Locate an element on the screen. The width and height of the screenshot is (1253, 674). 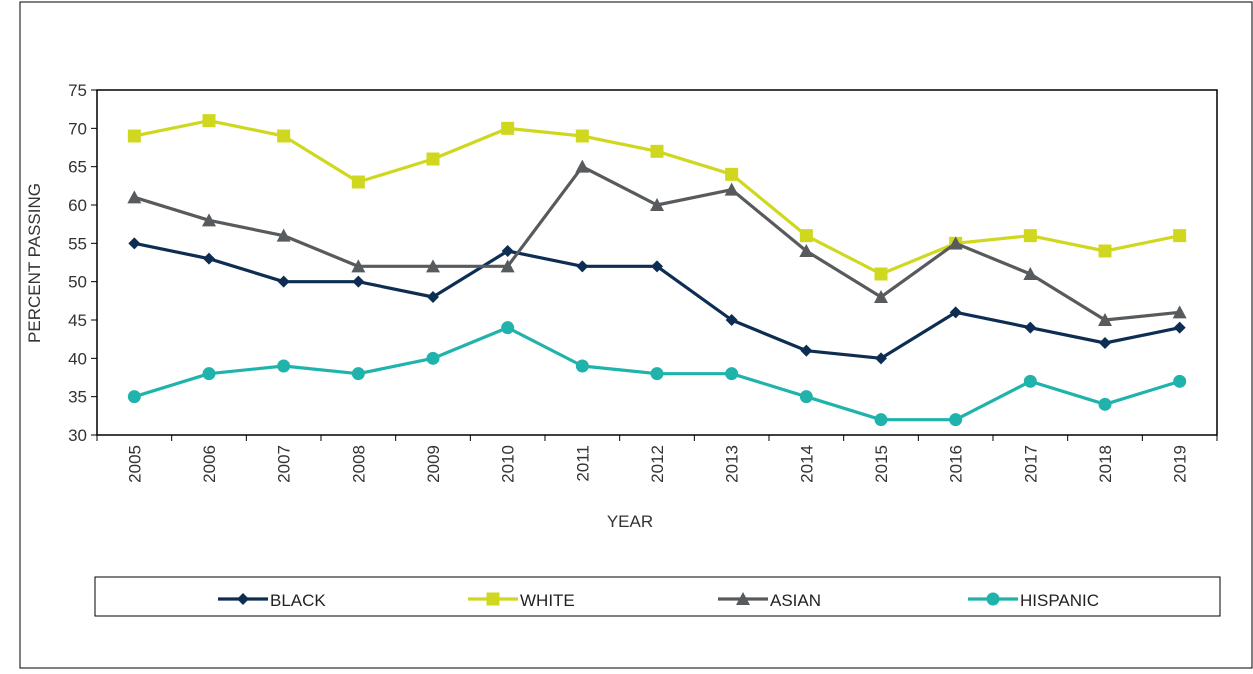
legend-box is located at coordinates (657, 596).